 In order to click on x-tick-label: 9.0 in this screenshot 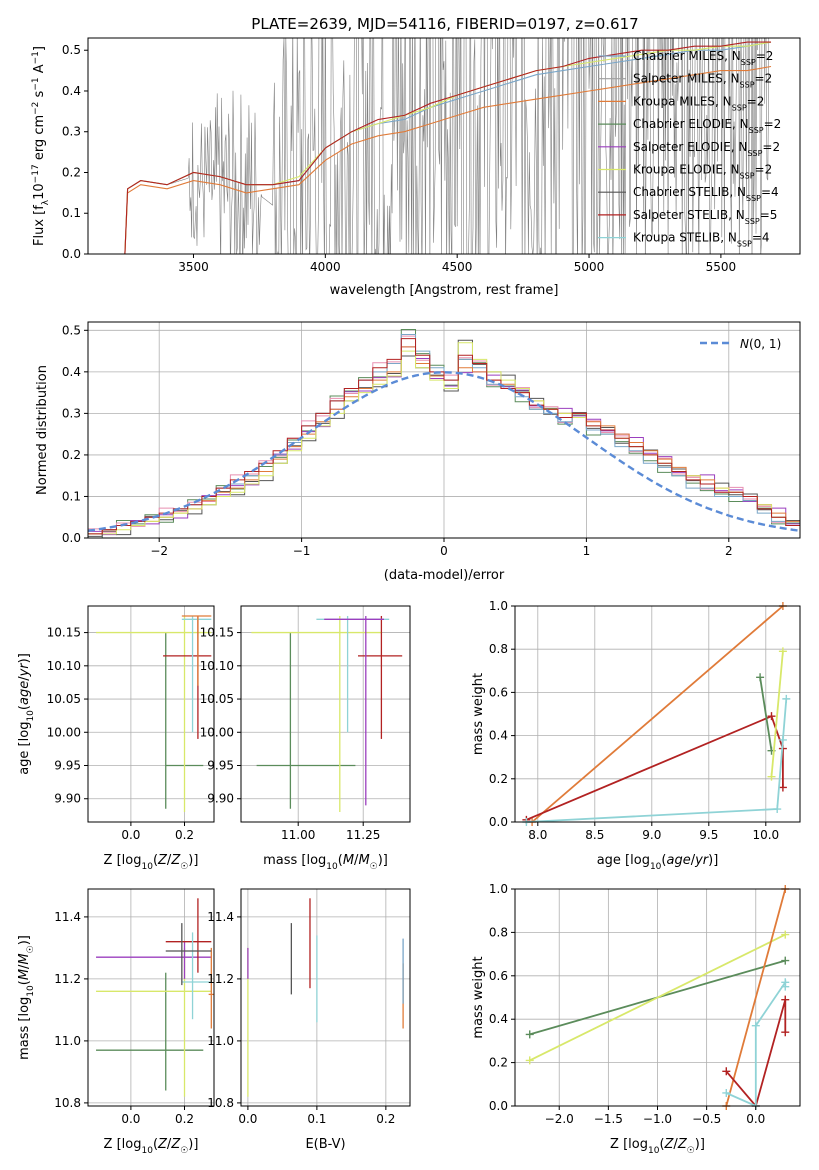, I will do `click(651, 835)`.